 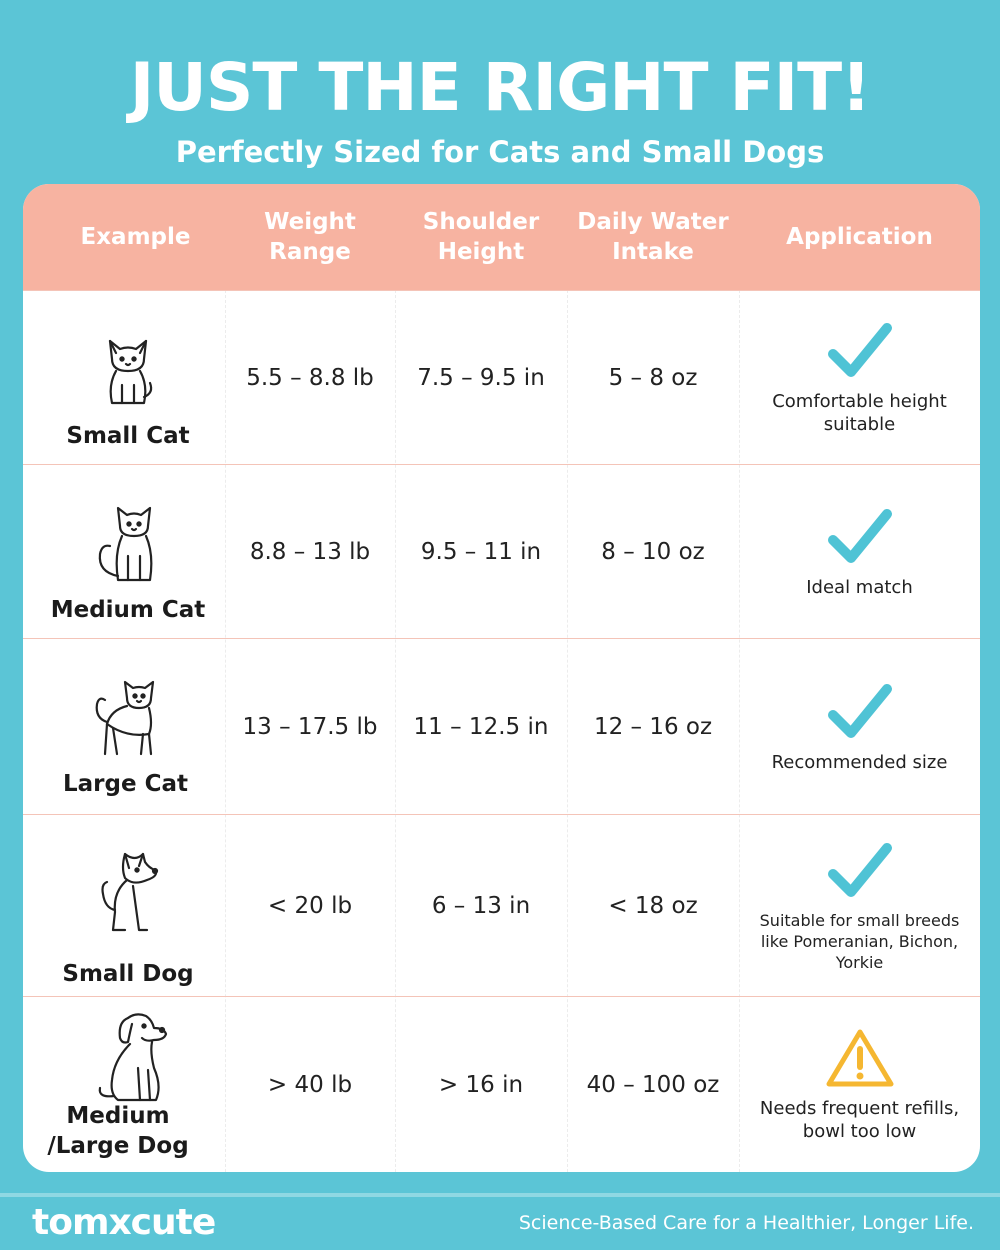 I want to click on animal-label: Large Cat, so click(x=125, y=784).